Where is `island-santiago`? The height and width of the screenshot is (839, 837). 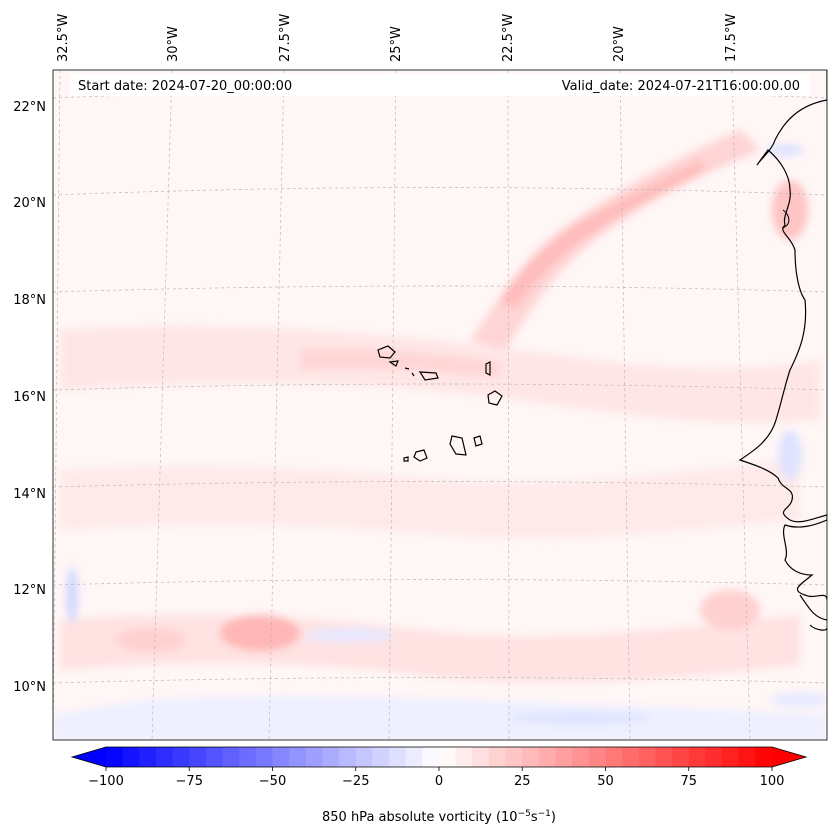
island-santiago is located at coordinates (458, 445).